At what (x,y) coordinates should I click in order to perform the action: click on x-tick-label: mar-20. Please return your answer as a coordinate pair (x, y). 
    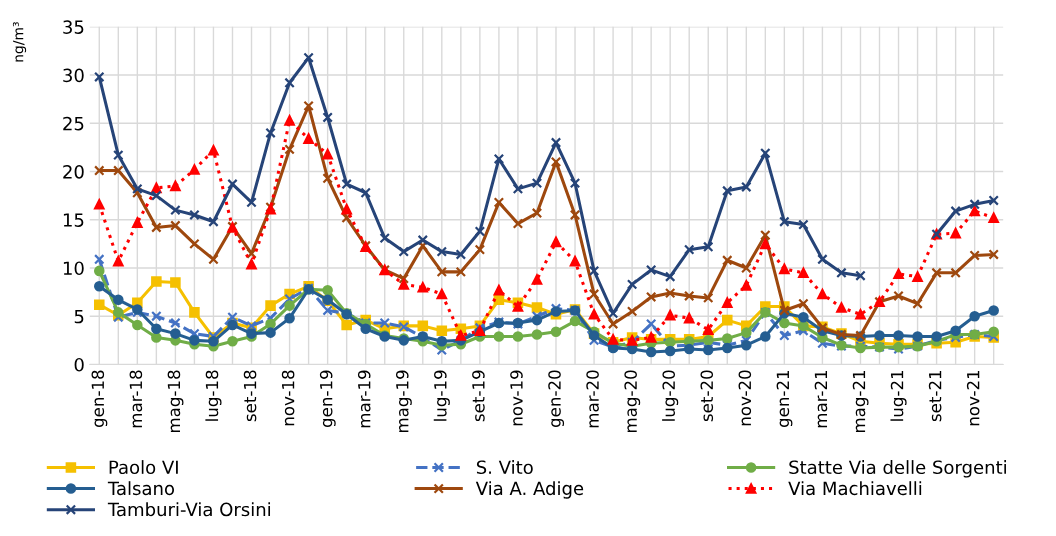
    Looking at the image, I should click on (592, 399).